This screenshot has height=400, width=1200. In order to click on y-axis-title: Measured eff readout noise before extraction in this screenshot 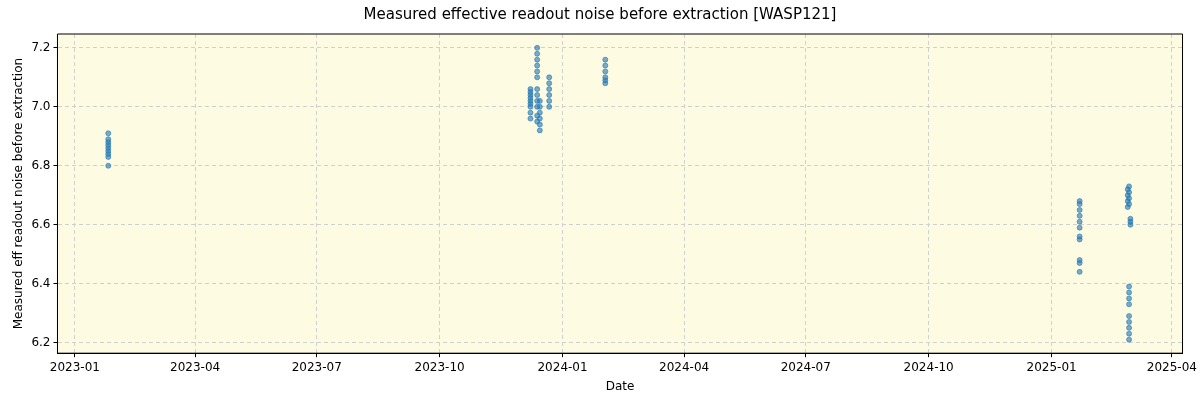, I will do `click(18, 193)`.